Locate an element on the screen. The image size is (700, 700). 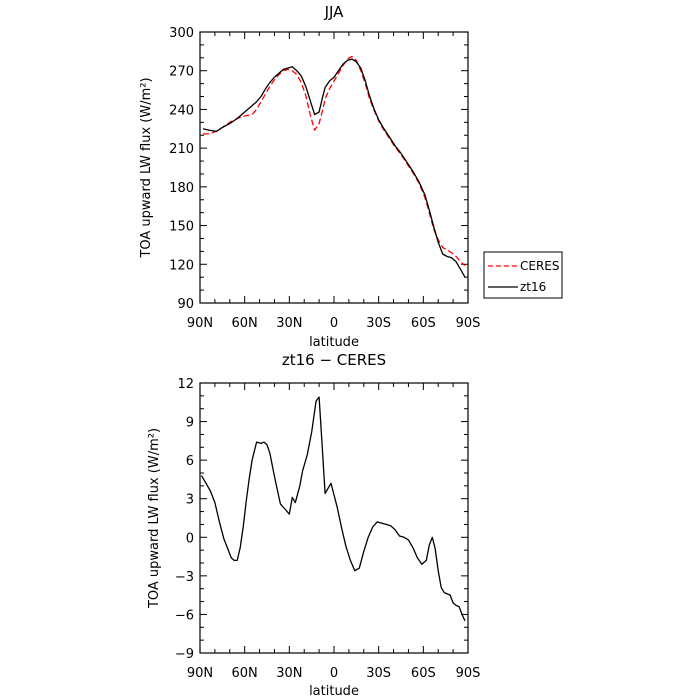
bottom-x-tick-label: 30S is located at coordinates (378, 673).